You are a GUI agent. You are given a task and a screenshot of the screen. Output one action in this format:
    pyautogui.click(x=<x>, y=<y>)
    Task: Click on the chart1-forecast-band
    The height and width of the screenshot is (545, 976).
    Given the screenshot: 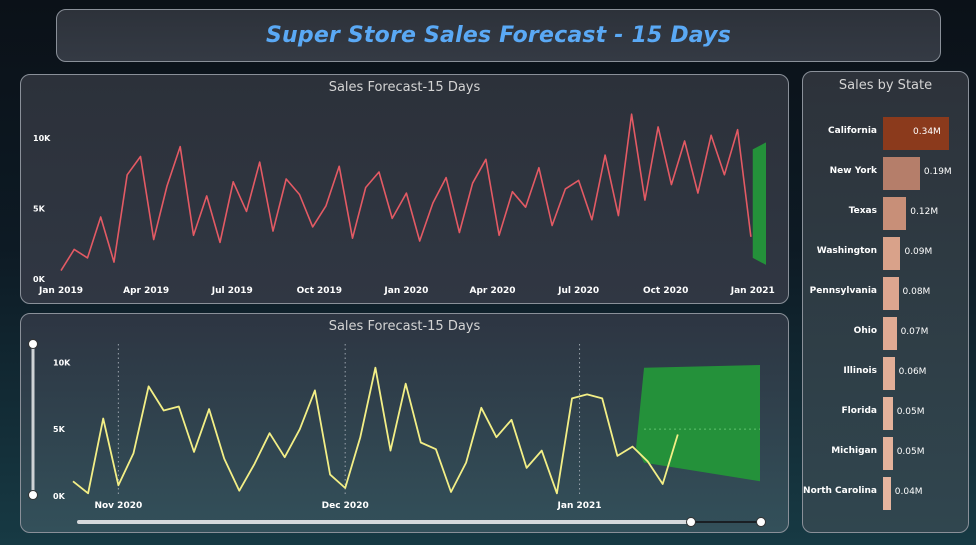 What is the action you would take?
    pyautogui.click(x=759, y=203)
    